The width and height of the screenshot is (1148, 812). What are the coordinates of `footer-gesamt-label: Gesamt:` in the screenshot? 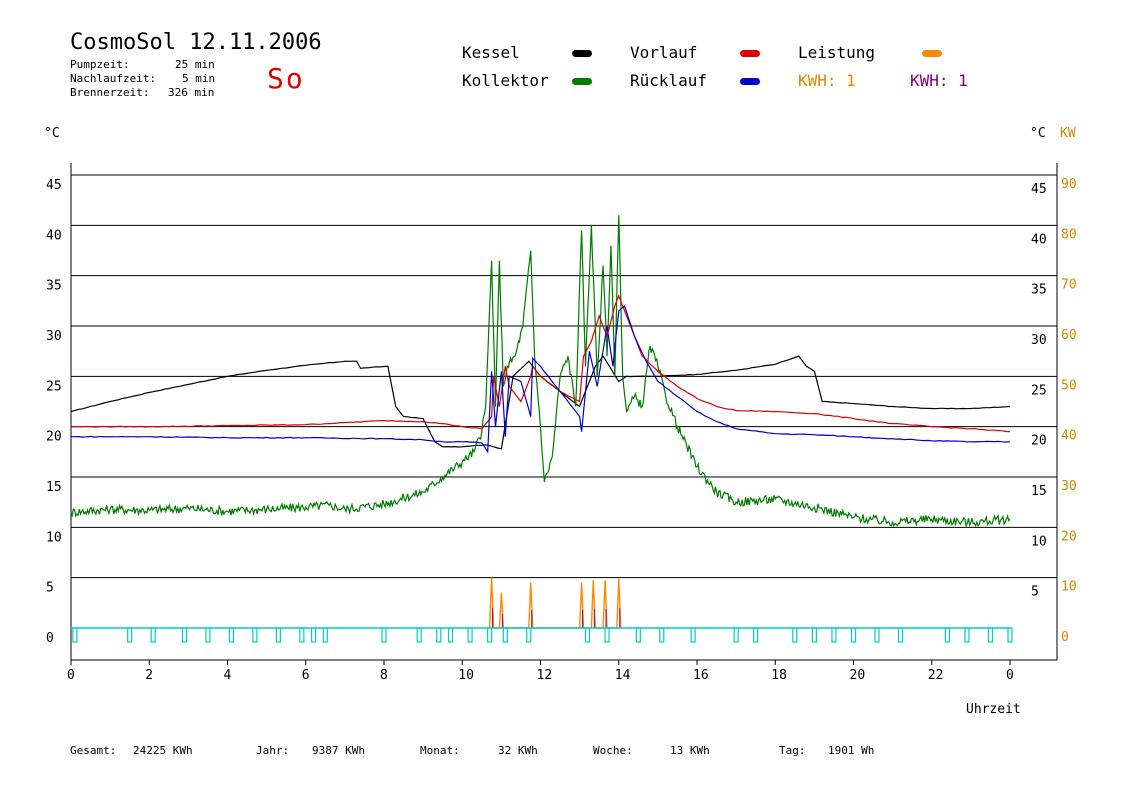 It's located at (93, 750).